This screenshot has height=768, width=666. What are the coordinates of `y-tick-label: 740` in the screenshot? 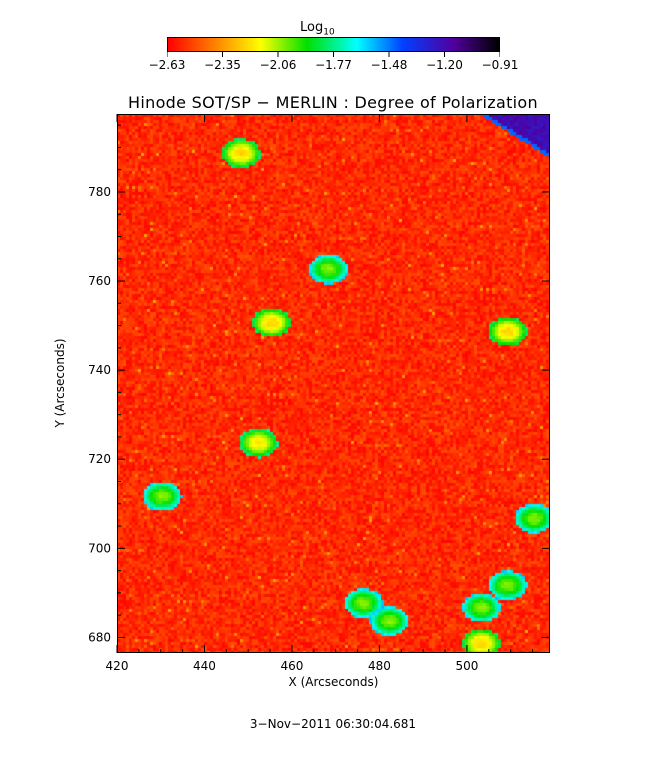 It's located at (99, 370).